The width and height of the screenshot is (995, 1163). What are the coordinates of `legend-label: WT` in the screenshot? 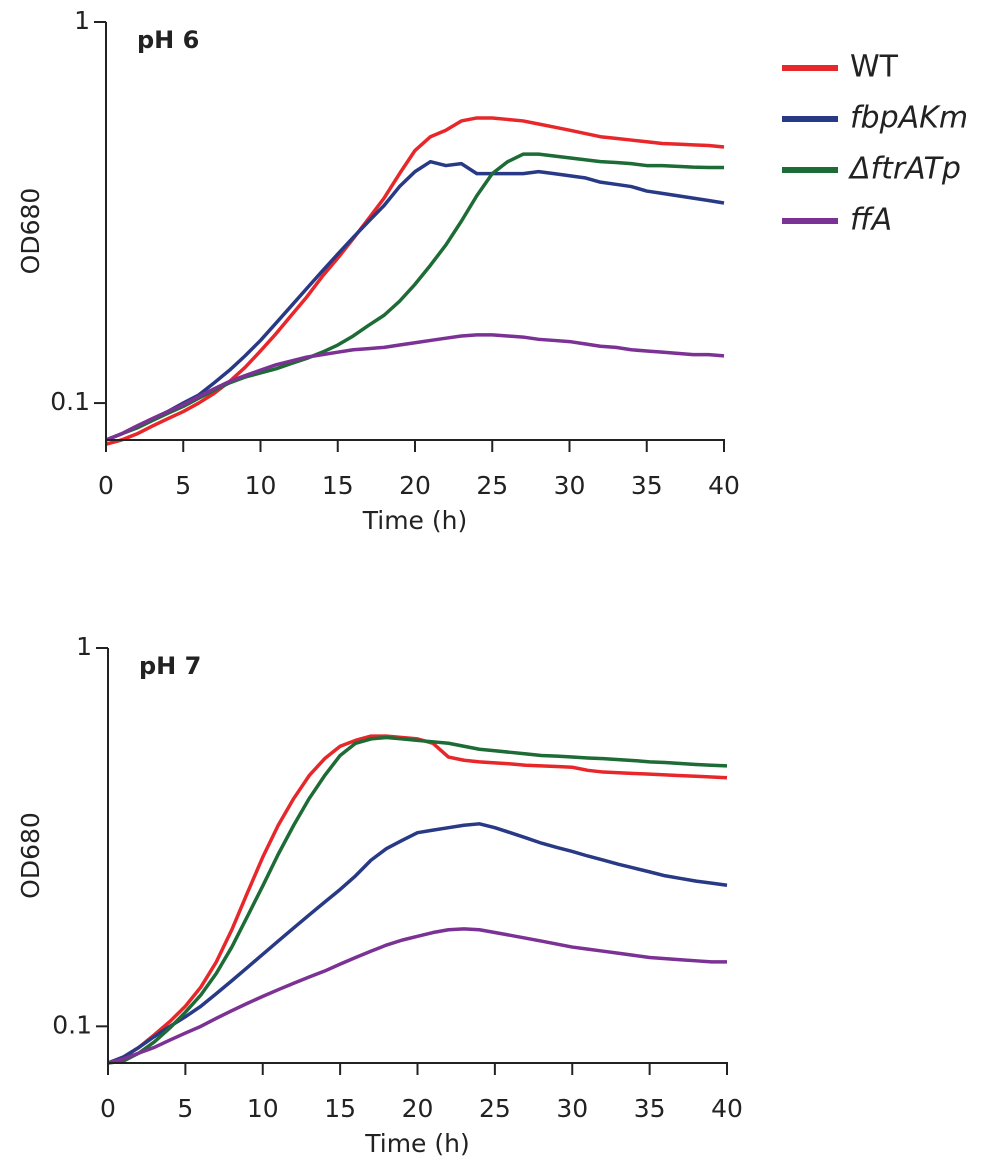 It's located at (874, 67).